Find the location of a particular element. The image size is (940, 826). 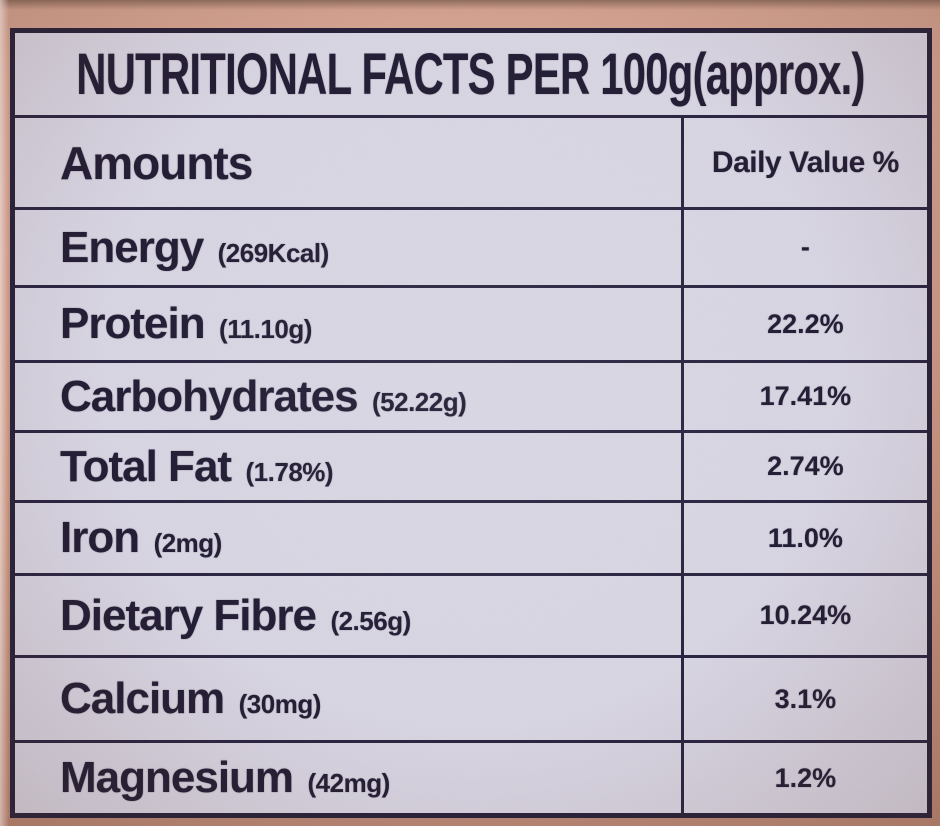

daily-value-cell: - is located at coordinates (803, 247).